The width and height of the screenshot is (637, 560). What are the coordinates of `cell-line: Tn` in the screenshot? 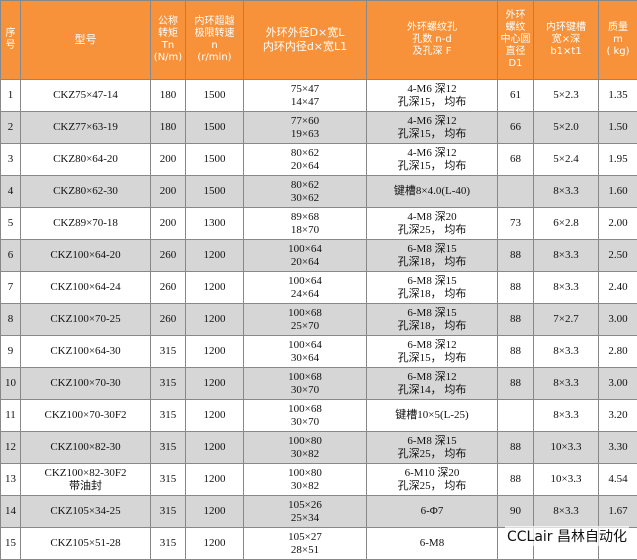 It's located at (168, 45).